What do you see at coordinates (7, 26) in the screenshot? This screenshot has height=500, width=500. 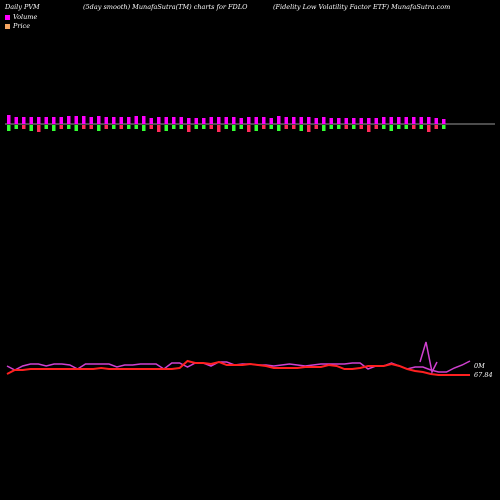 I see `legend-swatch-price` at bounding box center [7, 26].